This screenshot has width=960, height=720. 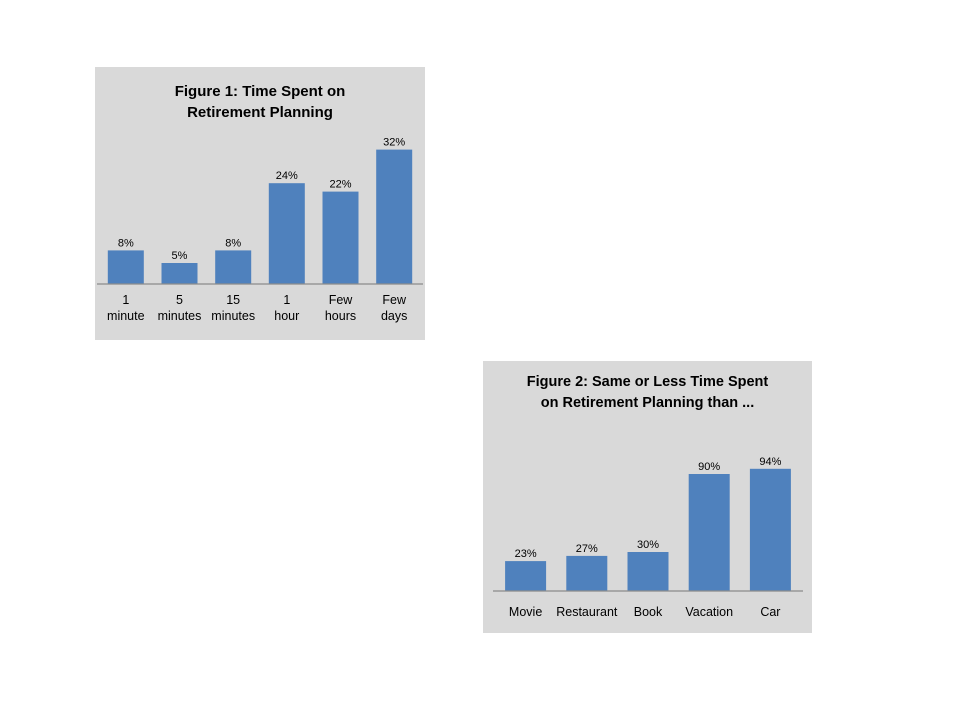 I want to click on data-label-2: 8%, so click(x=233, y=243).